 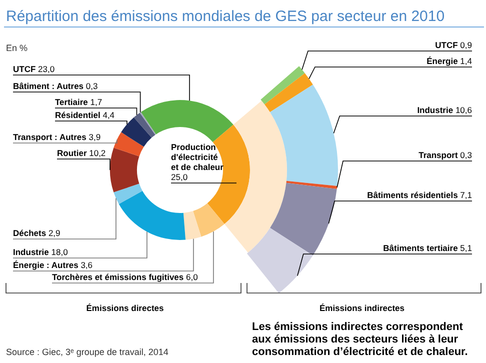 What do you see at coordinates (87, 352) in the screenshot?
I see `source-note: Source : Giec, 3ᵉ groupe de travail, 2014` at bounding box center [87, 352].